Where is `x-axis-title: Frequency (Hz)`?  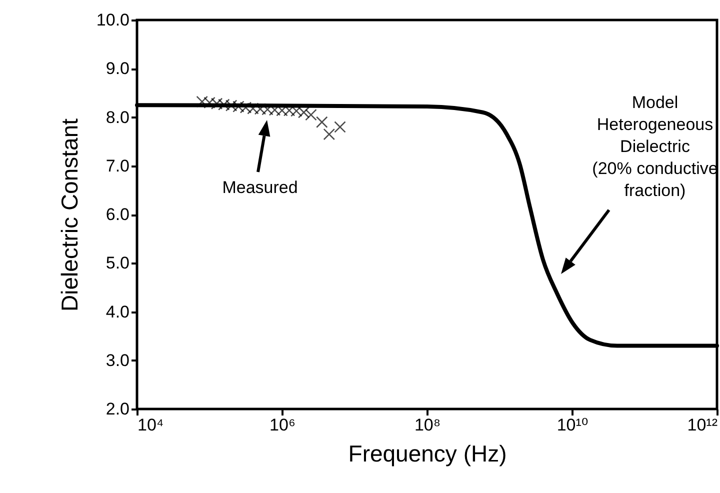 x-axis-title: Frequency (Hz) is located at coordinates (427, 453).